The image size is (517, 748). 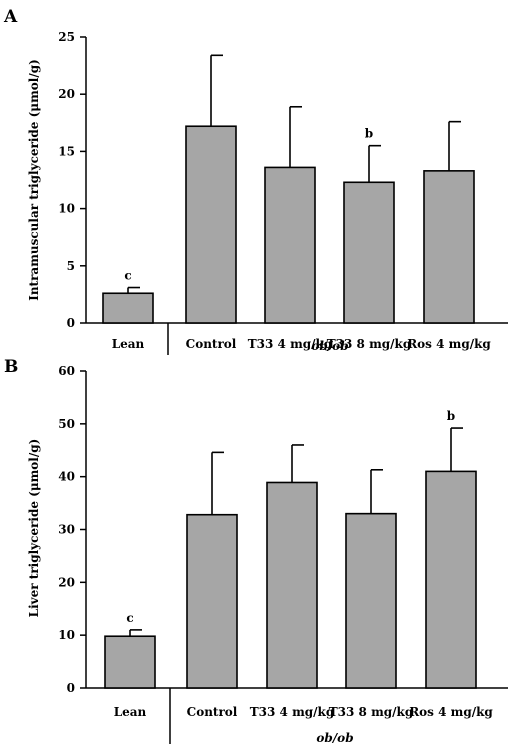 I want to click on panel-letter-a: A, so click(x=10, y=17).